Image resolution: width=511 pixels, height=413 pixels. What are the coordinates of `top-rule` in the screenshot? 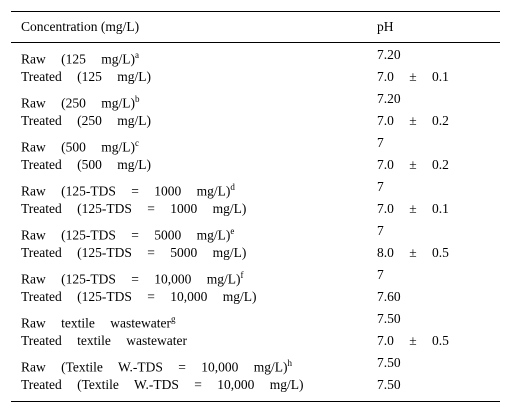 It's located at (255, 11).